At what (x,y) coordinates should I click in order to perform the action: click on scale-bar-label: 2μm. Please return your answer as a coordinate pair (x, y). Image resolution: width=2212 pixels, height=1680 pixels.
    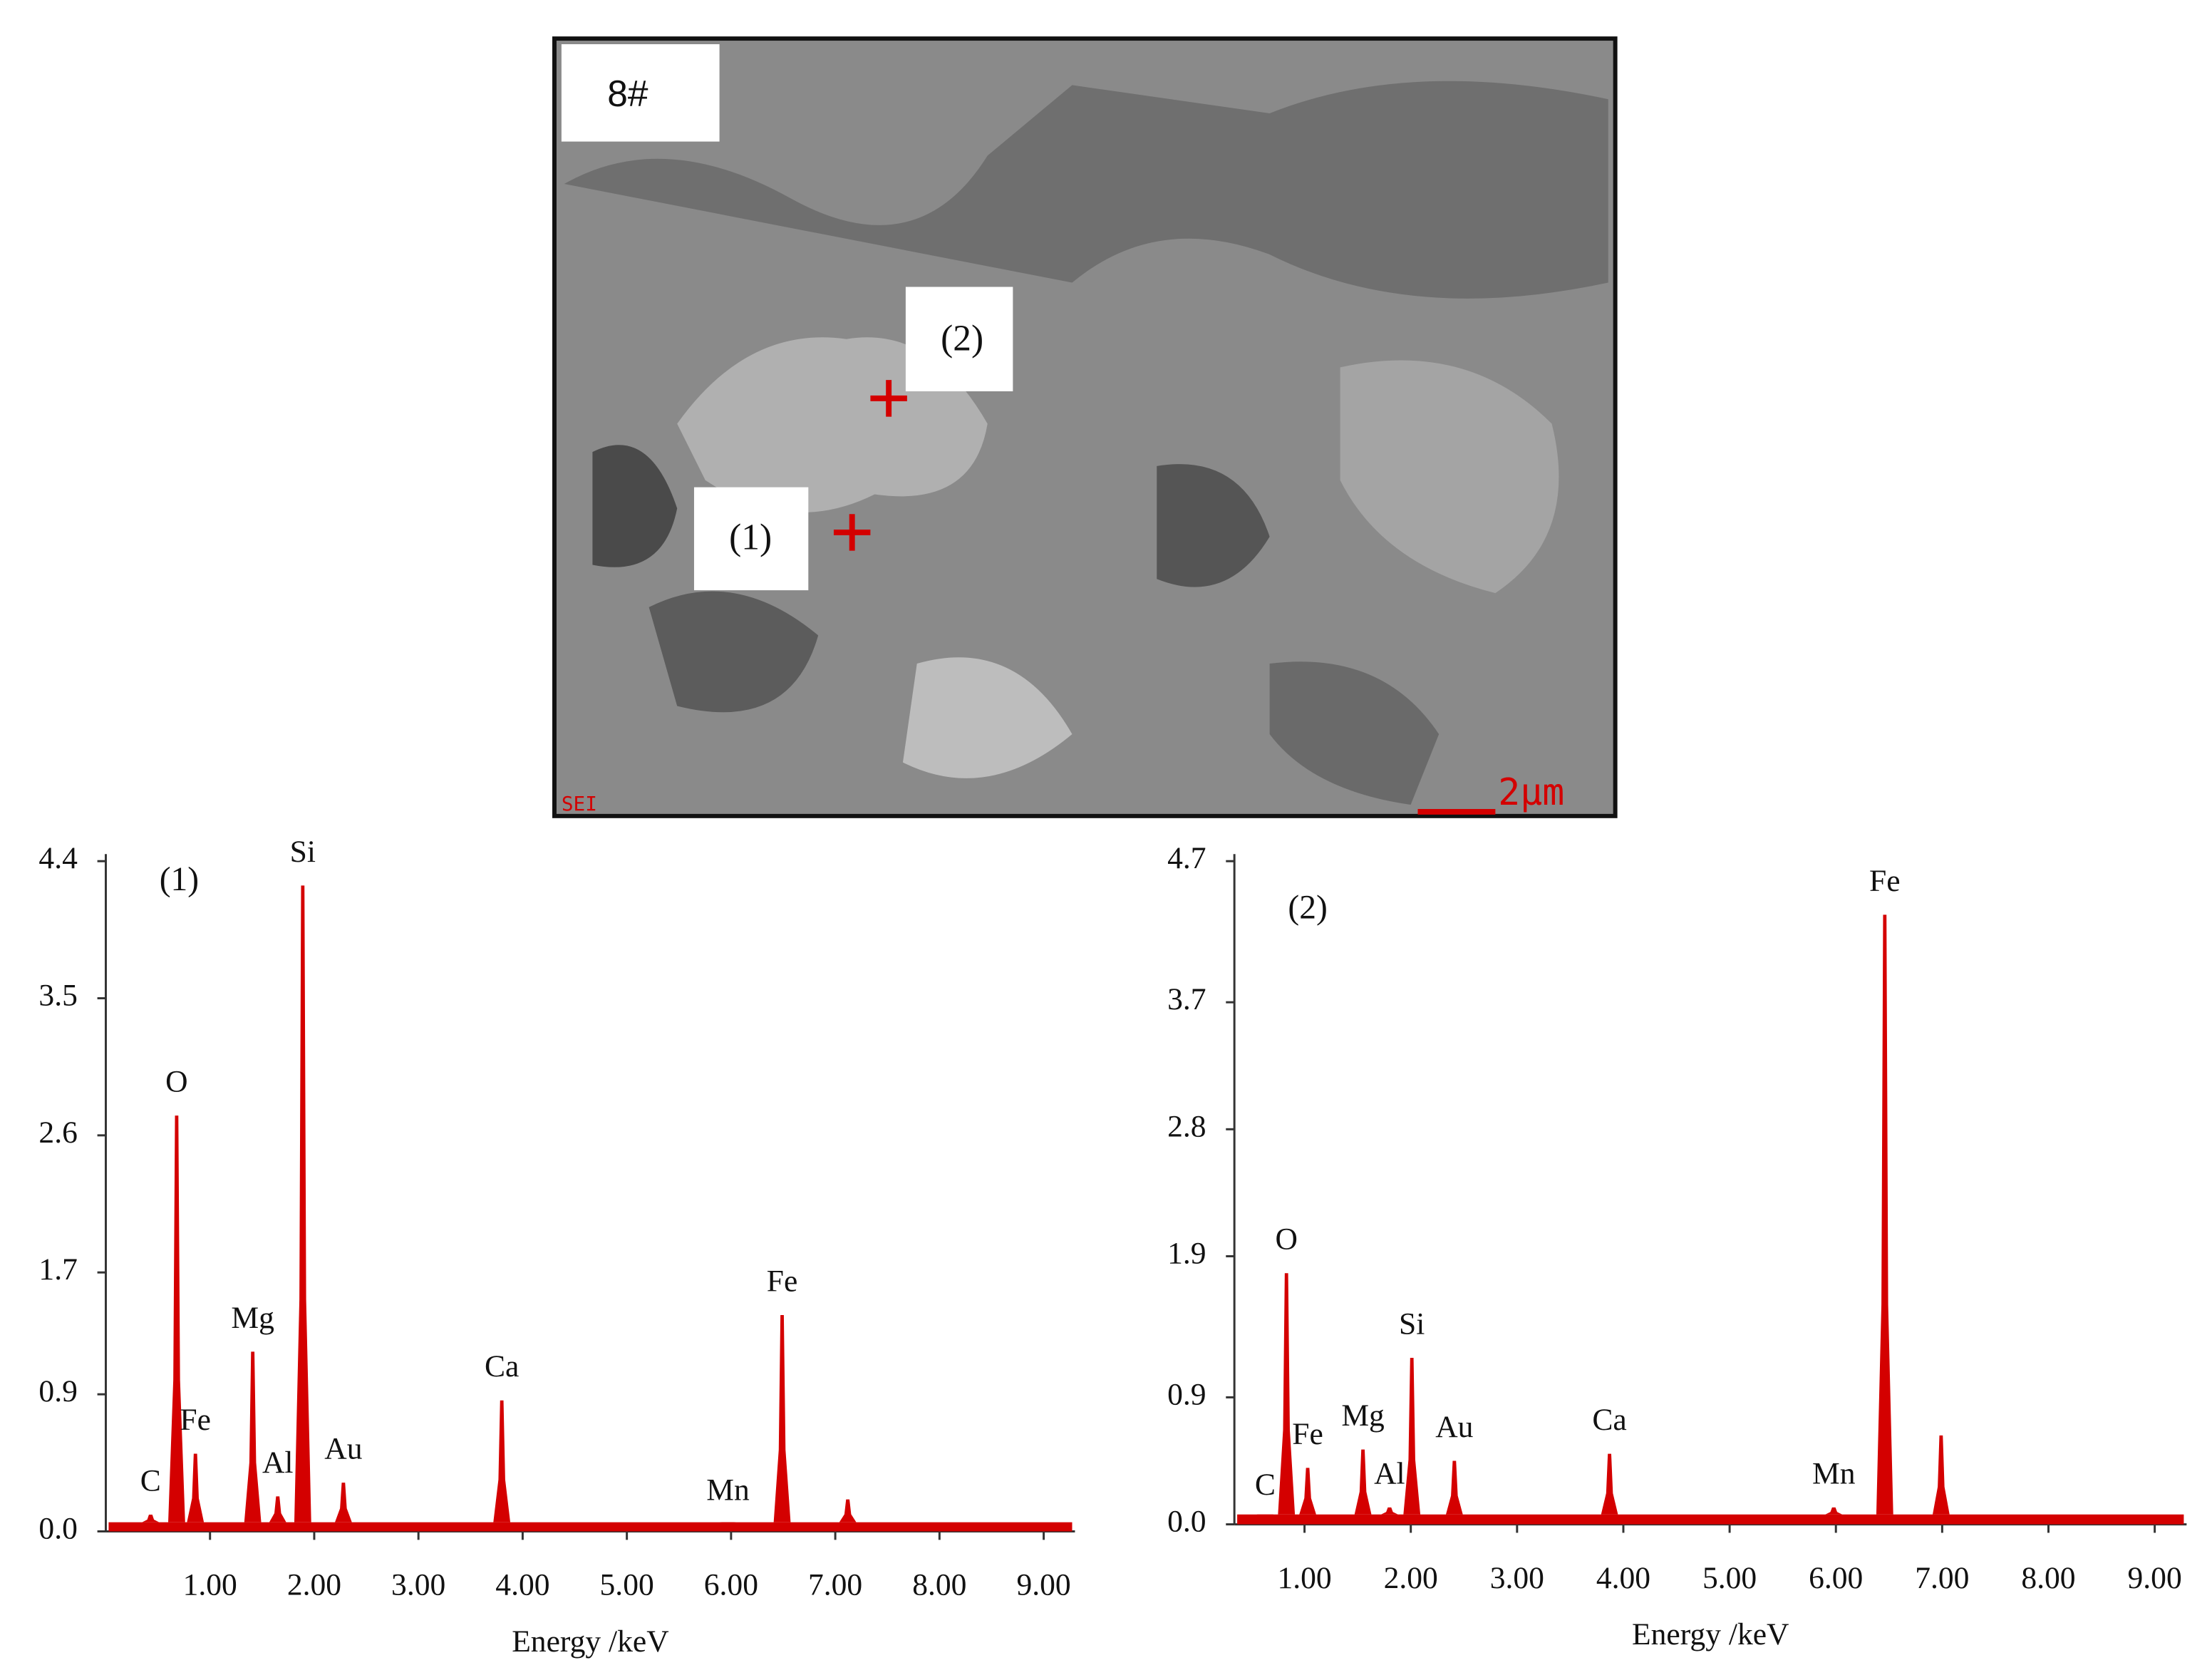
    Looking at the image, I should click on (1531, 792).